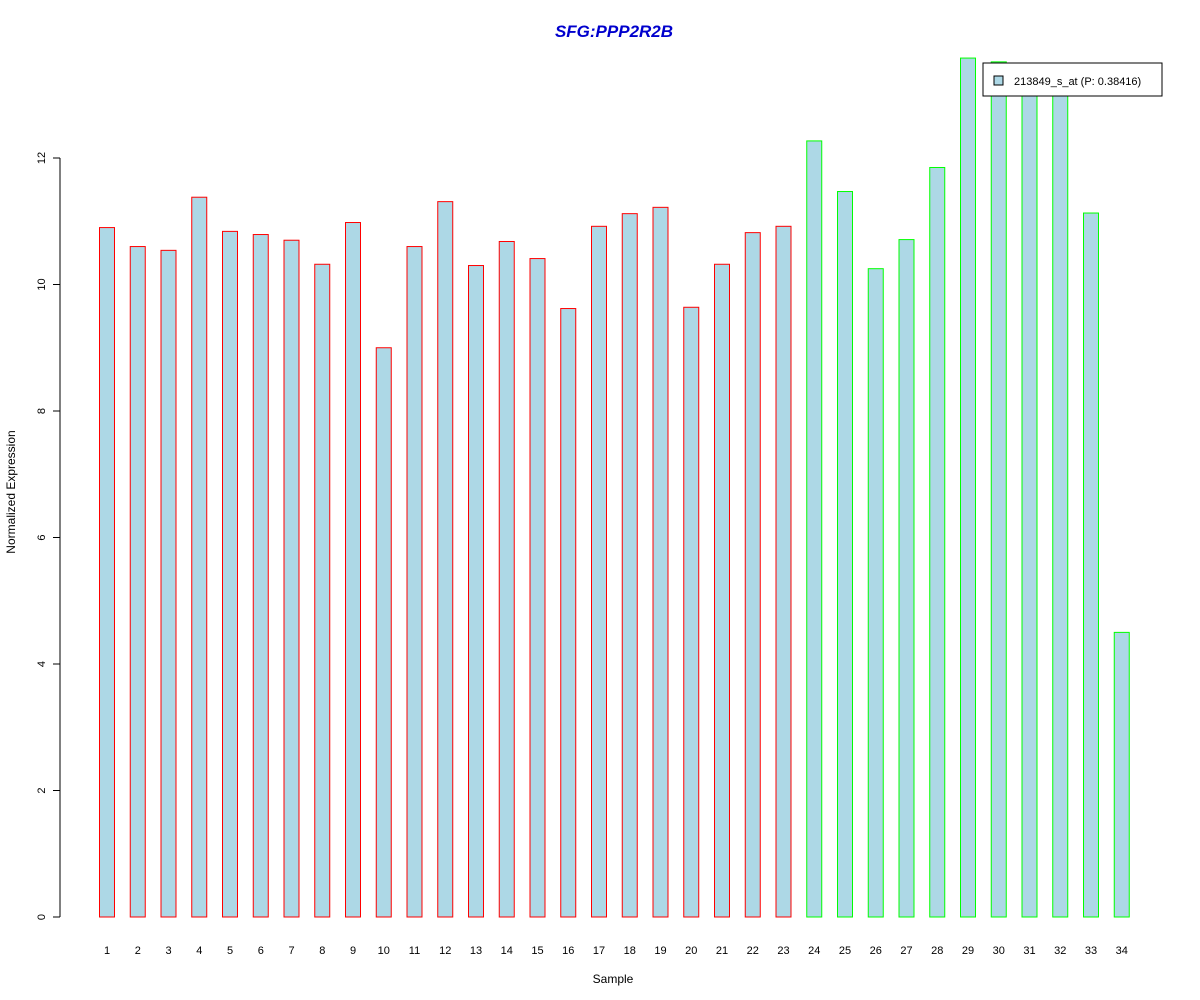 The width and height of the screenshot is (1200, 1000). What do you see at coordinates (261, 951) in the screenshot?
I see `x-tick-label: 6` at bounding box center [261, 951].